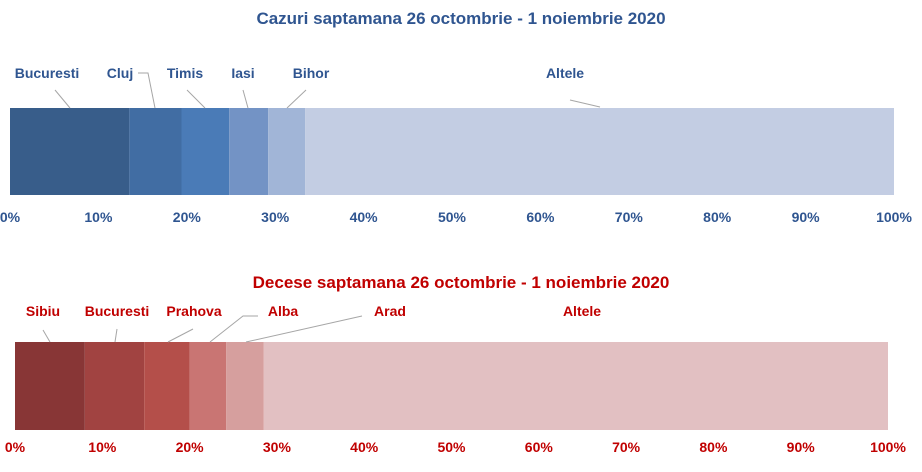 The image size is (922, 472). I want to click on segment-label: Arad, so click(390, 311).